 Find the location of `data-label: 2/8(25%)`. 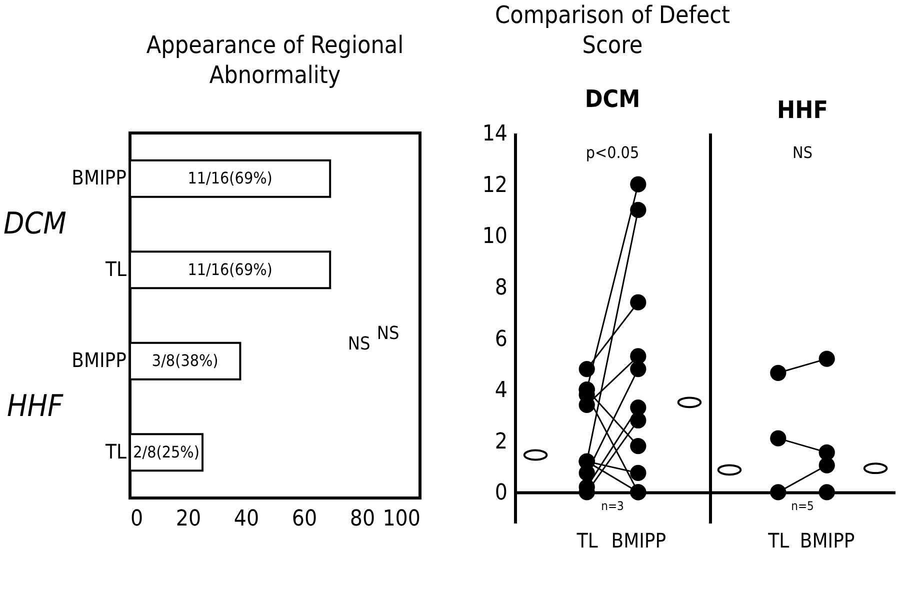

data-label: 2/8(25%) is located at coordinates (166, 452).